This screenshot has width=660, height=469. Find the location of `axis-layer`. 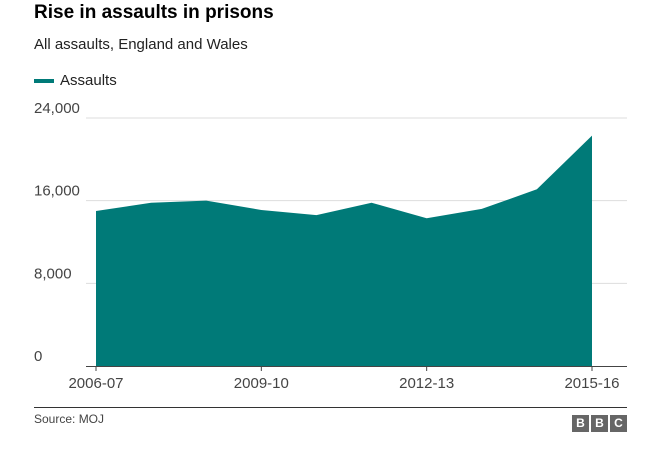

axis-layer is located at coordinates (356, 368).